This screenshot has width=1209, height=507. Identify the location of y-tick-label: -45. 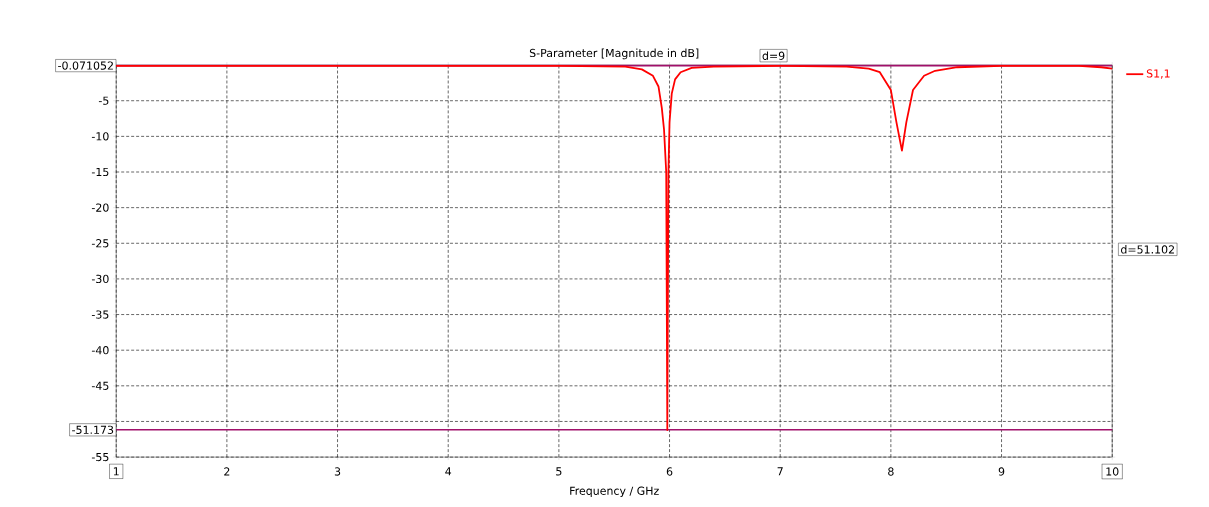
(100, 385).